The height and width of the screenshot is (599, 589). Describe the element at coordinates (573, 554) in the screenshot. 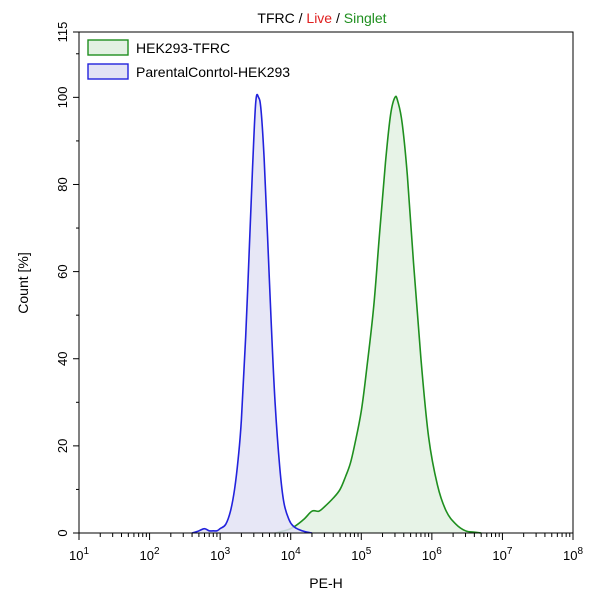

I see `x-tick-label: 10⁸` at that location.